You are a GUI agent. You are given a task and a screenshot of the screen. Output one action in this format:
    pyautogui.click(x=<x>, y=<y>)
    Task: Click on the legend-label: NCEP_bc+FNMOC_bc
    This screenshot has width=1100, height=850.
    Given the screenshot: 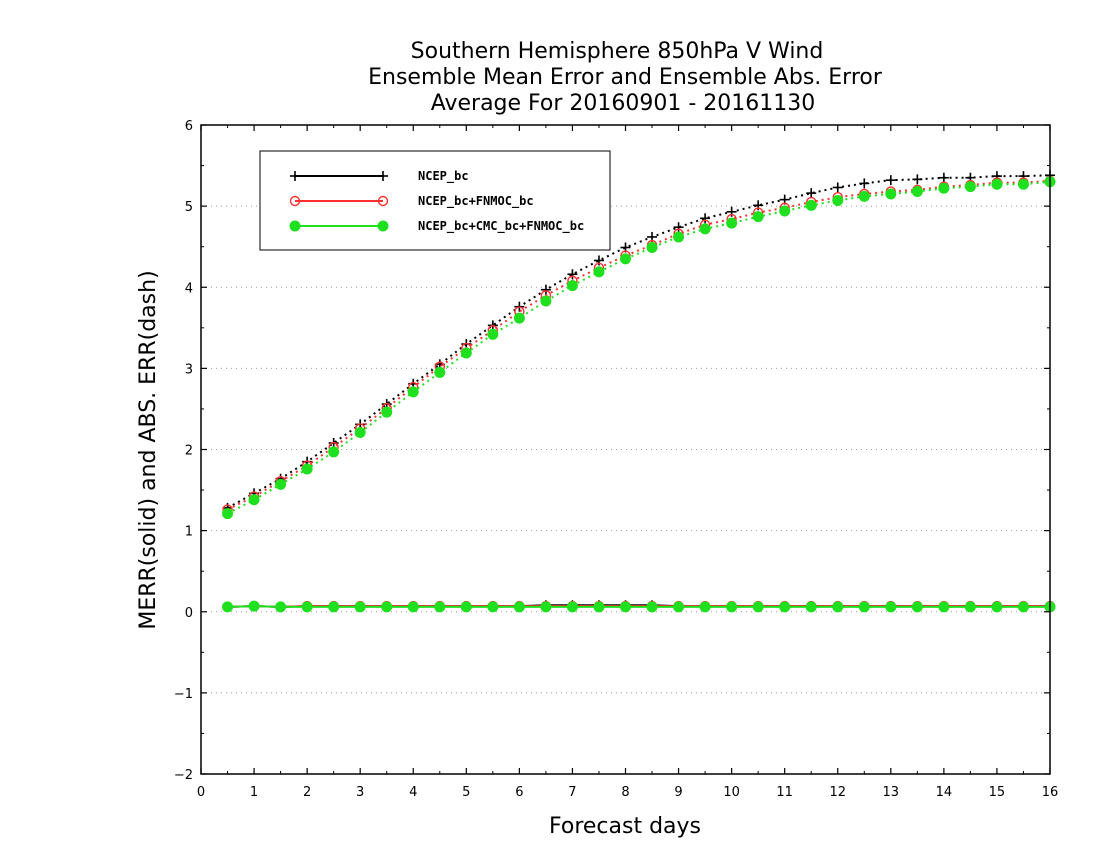 What is the action you would take?
    pyautogui.click(x=476, y=201)
    